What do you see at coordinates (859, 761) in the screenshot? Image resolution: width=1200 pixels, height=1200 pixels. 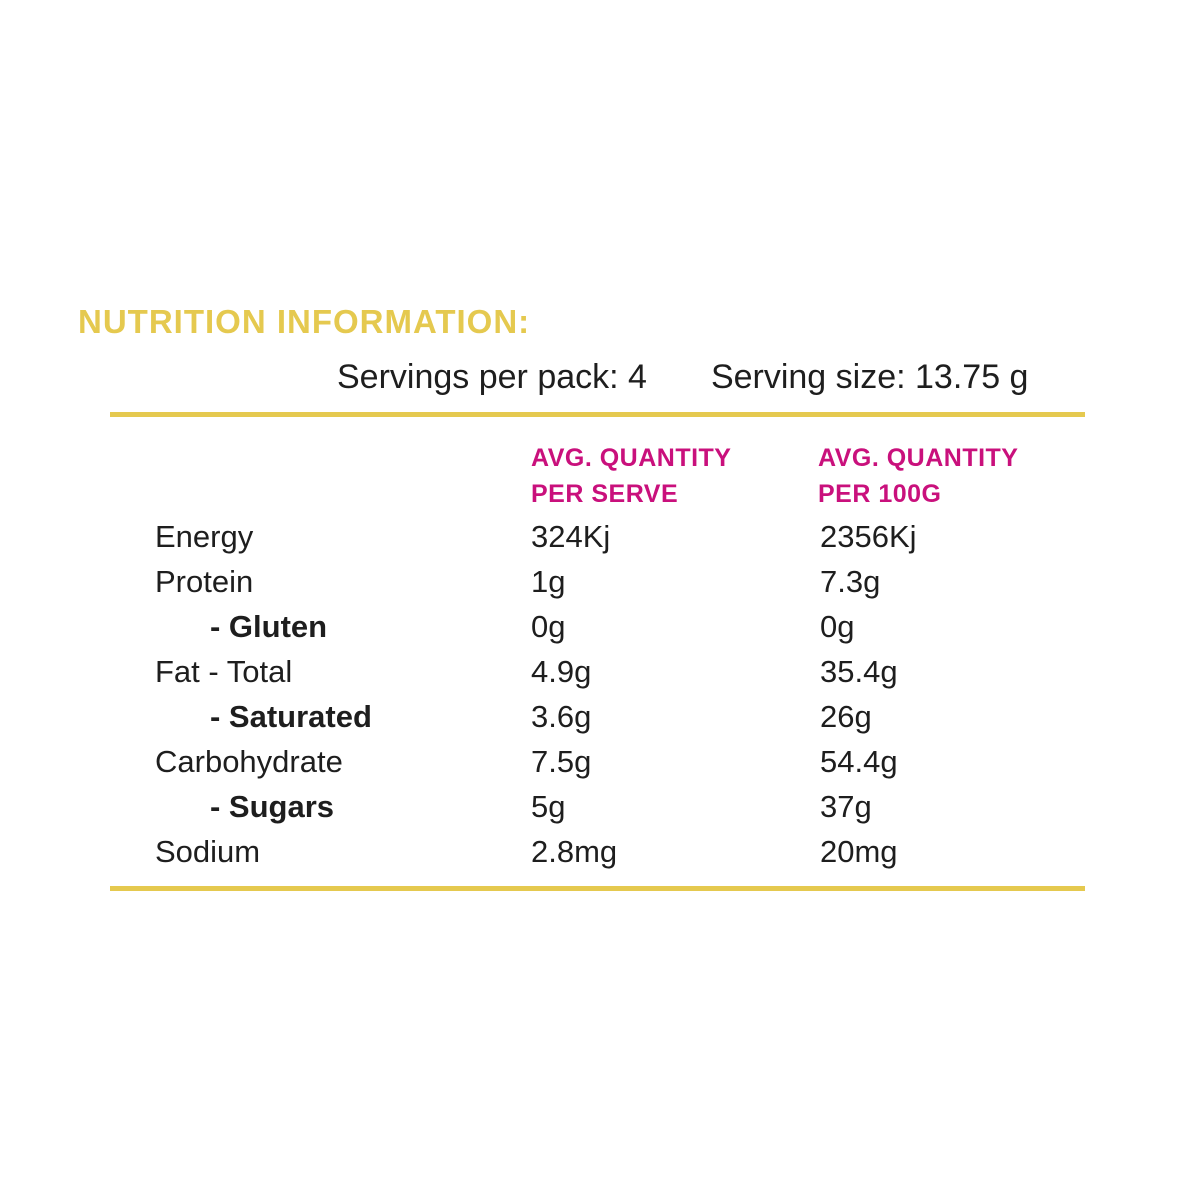 I see `per-100g-value: 54.4g` at bounding box center [859, 761].